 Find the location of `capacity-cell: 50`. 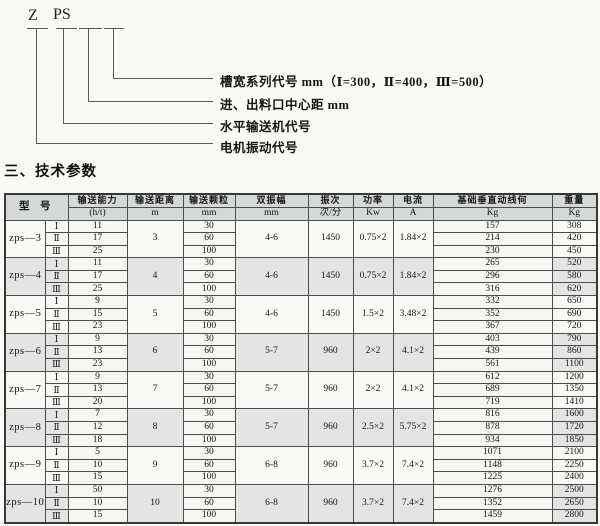

capacity-cell: 50 is located at coordinates (97, 490).